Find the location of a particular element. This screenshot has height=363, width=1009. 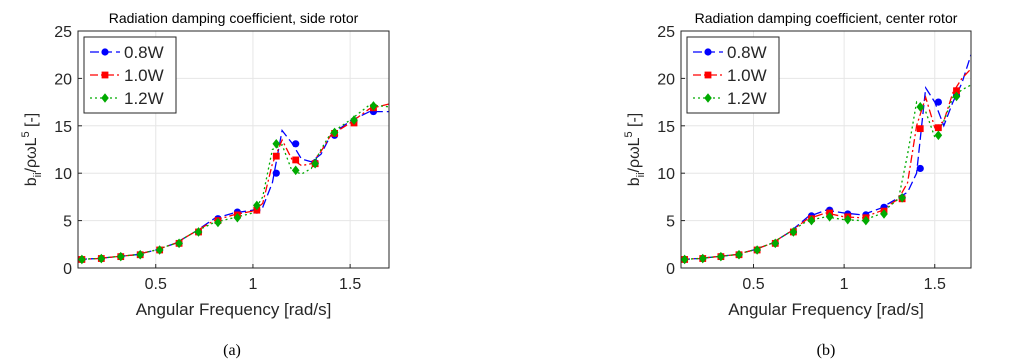

panel-caption: (a) is located at coordinates (232, 350).